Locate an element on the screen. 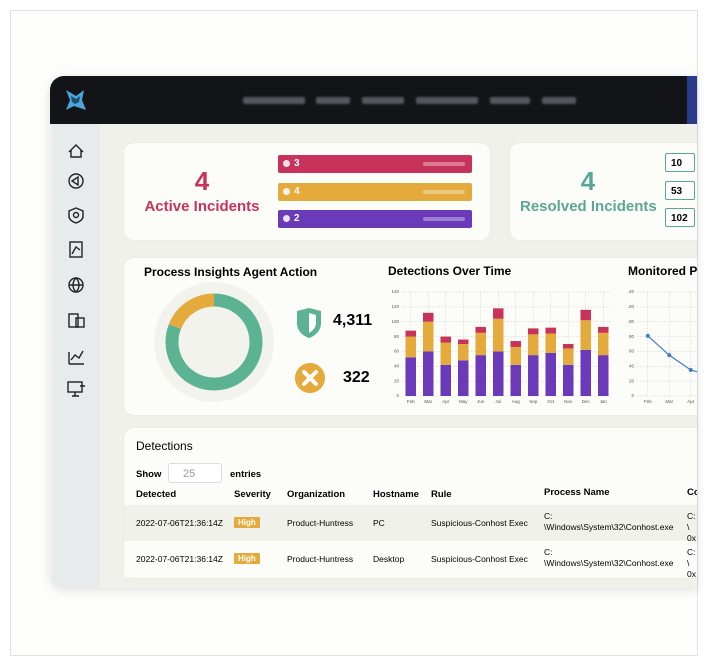 The width and height of the screenshot is (707, 666). incident-pill: 4 is located at coordinates (375, 191).